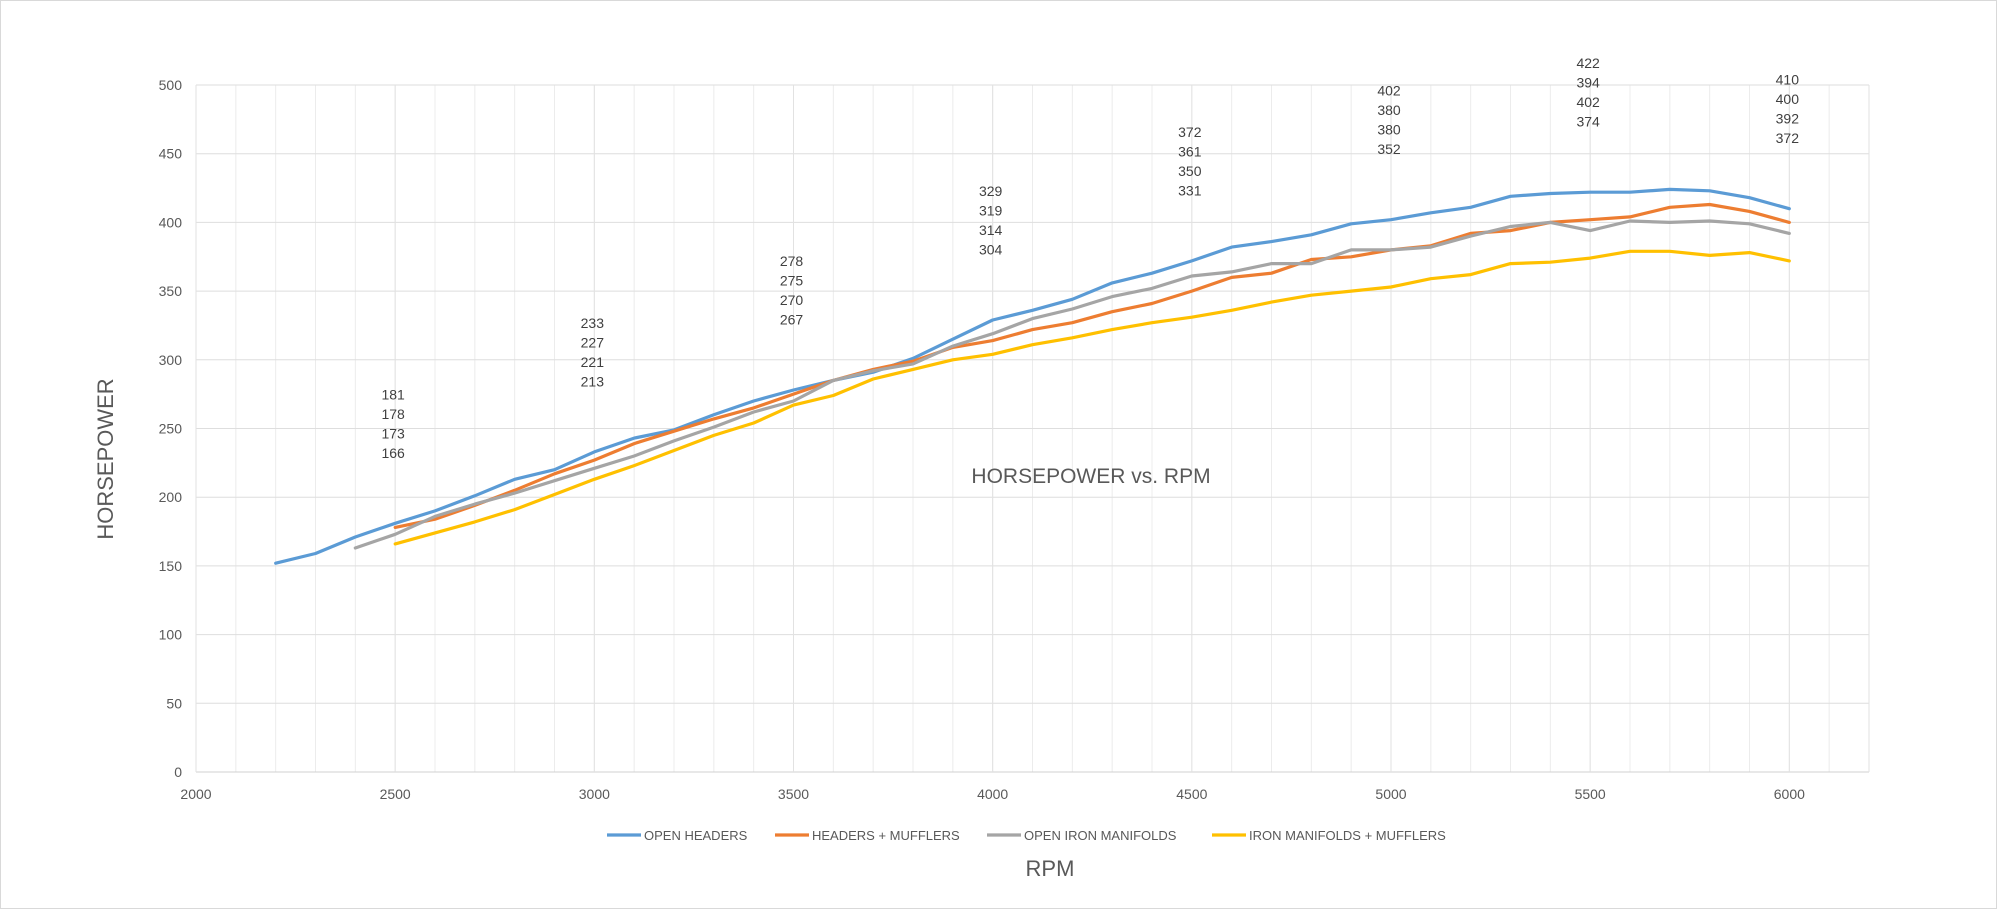 This screenshot has width=1997, height=913. I want to click on legend-label-iron-manifolds-mufflers: IRON MANIFOLDS + MUFFLERS, so click(1347, 835).